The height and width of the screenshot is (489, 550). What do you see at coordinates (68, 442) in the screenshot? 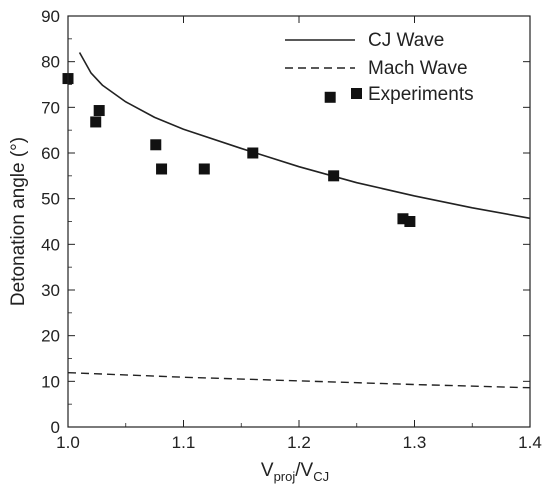
I see `x-tick-label: 1.0` at bounding box center [68, 442].